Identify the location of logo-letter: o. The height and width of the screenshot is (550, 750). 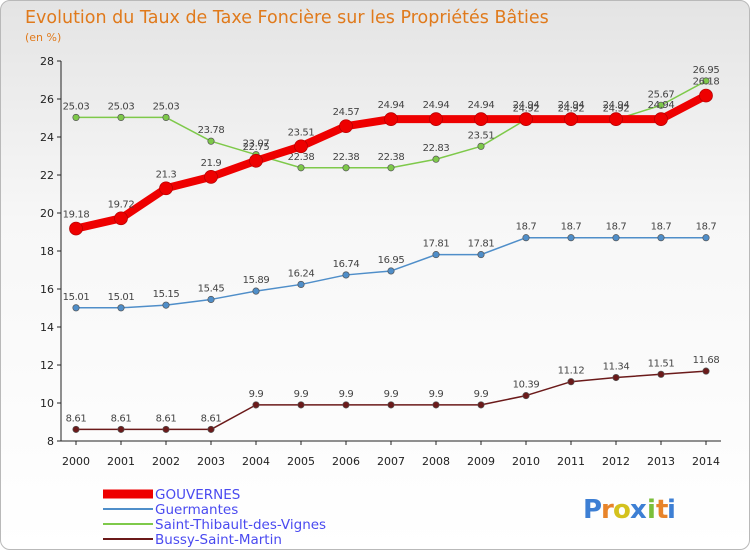
(622, 510).